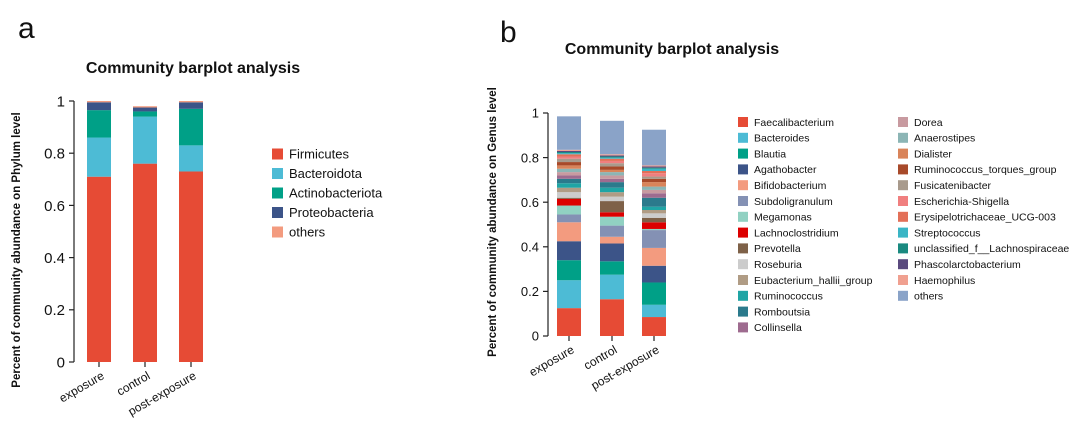 This screenshot has height=437, width=1080. What do you see at coordinates (299, 232) in the screenshot?
I see `a-legend-item-others: others` at bounding box center [299, 232].